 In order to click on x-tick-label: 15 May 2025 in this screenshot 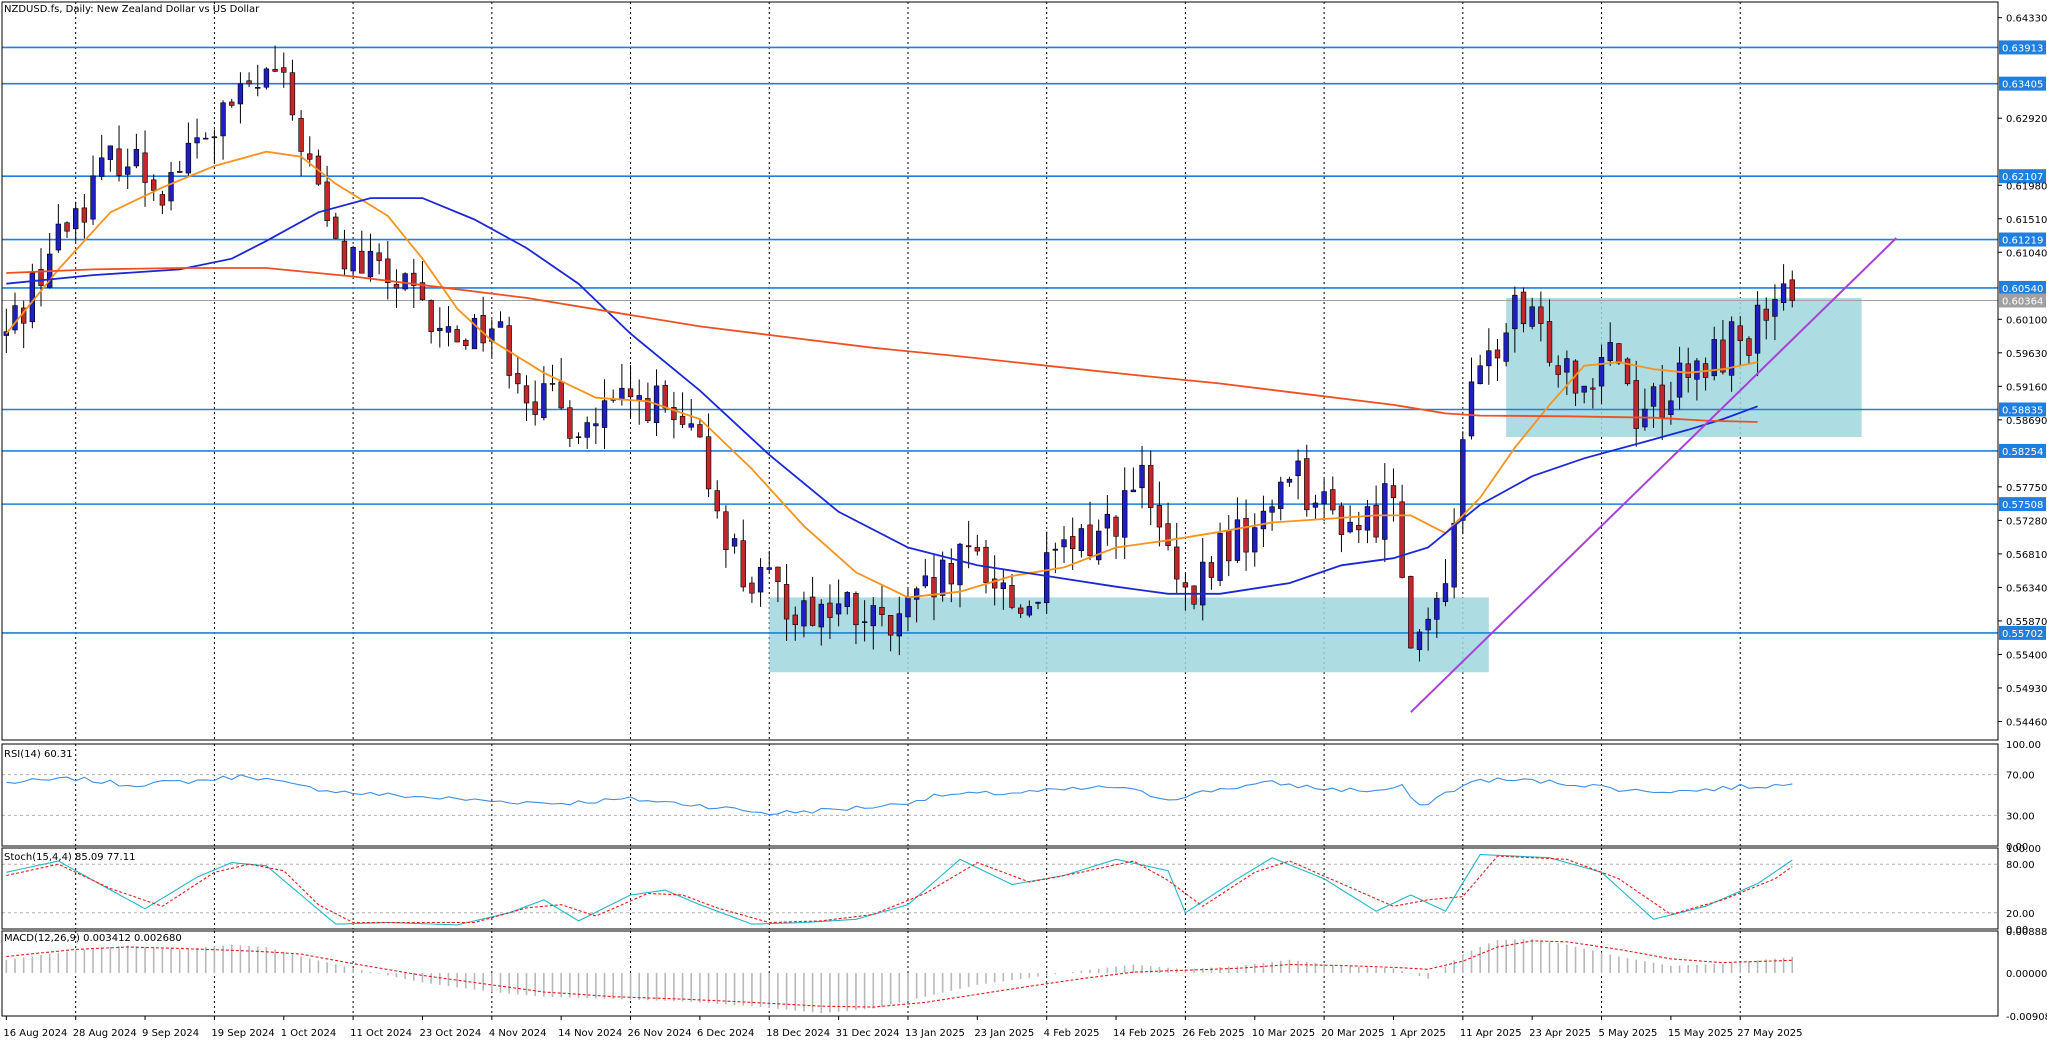, I will do `click(1700, 1033)`.